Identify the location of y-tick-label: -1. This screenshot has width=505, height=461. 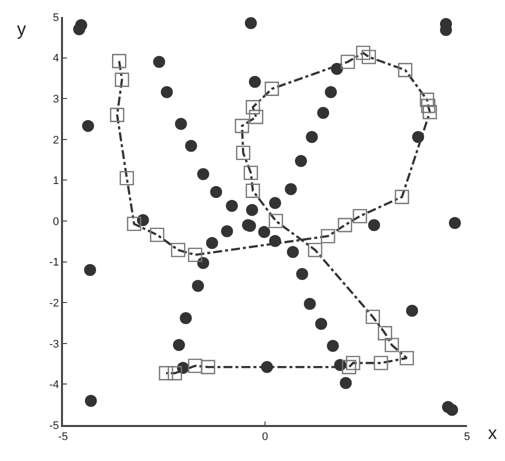
(54, 262).